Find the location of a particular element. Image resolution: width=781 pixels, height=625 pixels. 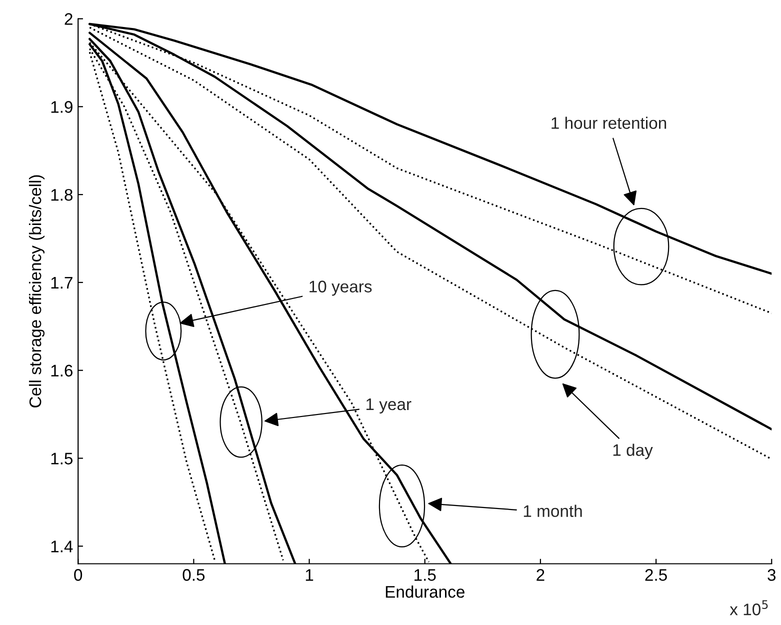

x-tick-label: 1 is located at coordinates (310, 575).